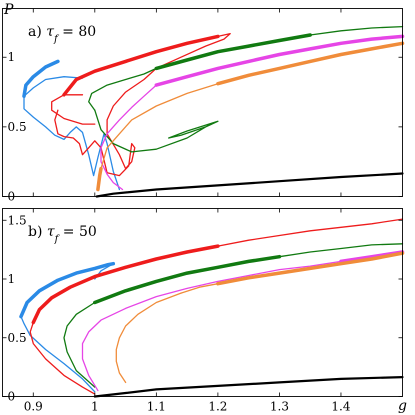 Image resolution: width=415 pixels, height=415 pixels. I want to click on x-tick-label: 1.1, so click(156, 407).